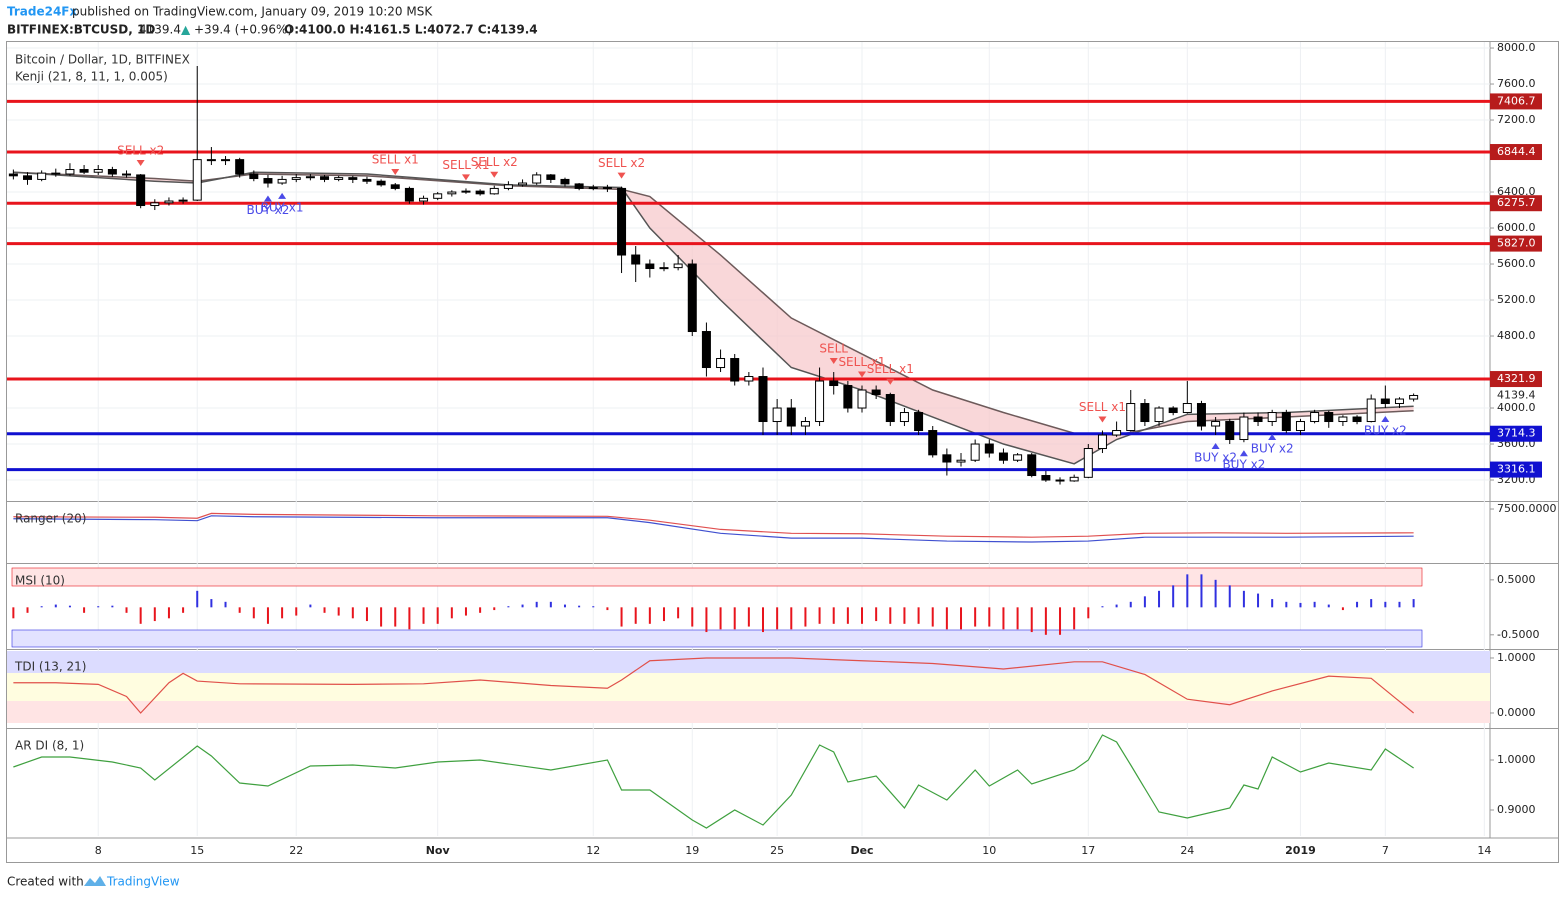 The height and width of the screenshot is (899, 1565). I want to click on y-tick-label: 4000.0, so click(1516, 407).